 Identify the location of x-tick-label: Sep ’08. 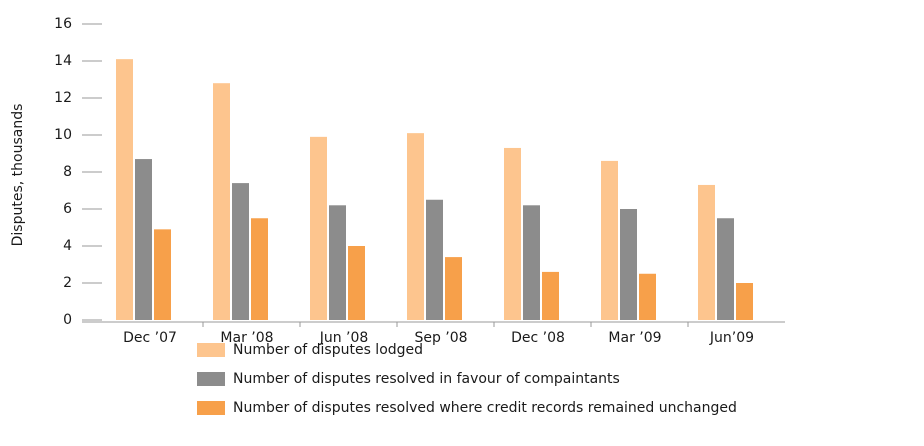
(440, 338).